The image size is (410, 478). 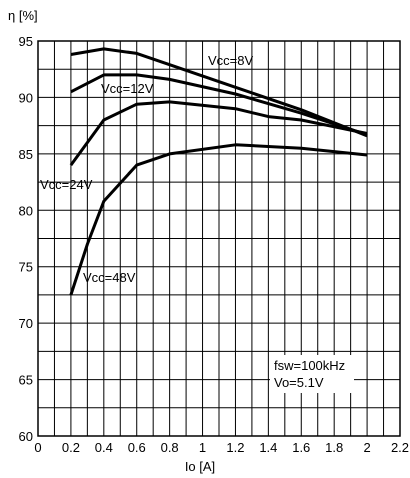 I want to click on x-tick-label: 2, so click(x=366, y=447).